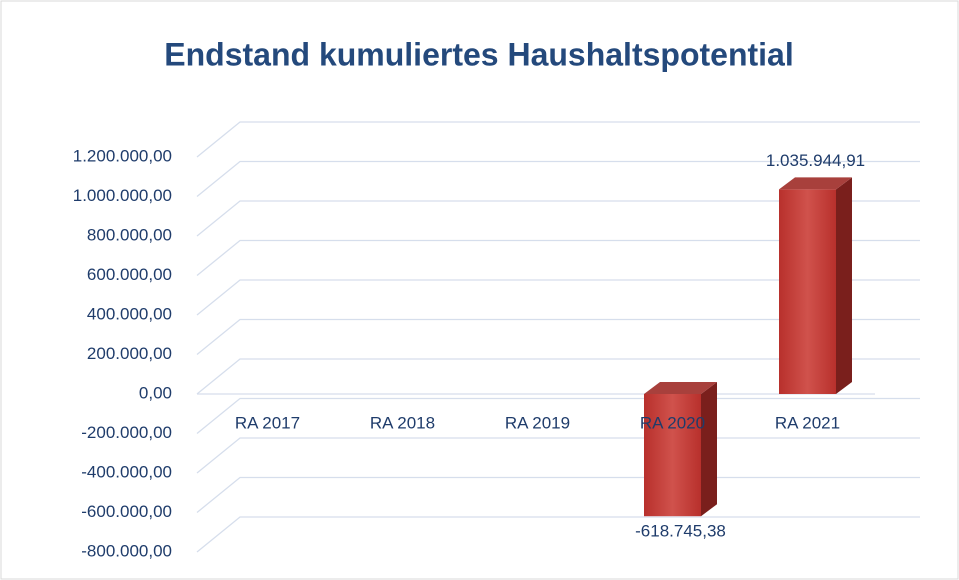 Image resolution: width=959 pixels, height=580 pixels. Describe the element at coordinates (267, 422) in the screenshot. I see `x-tick-label: RA 2017` at that location.